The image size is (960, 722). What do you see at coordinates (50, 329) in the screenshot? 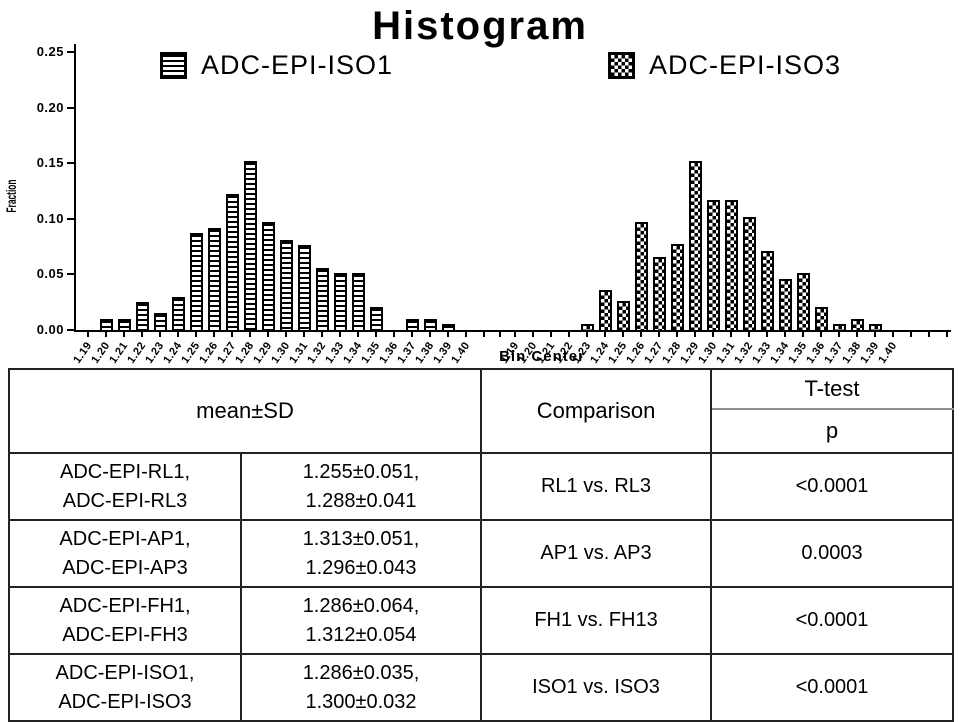
I see `y-tick-label: 0.00` at bounding box center [50, 329].